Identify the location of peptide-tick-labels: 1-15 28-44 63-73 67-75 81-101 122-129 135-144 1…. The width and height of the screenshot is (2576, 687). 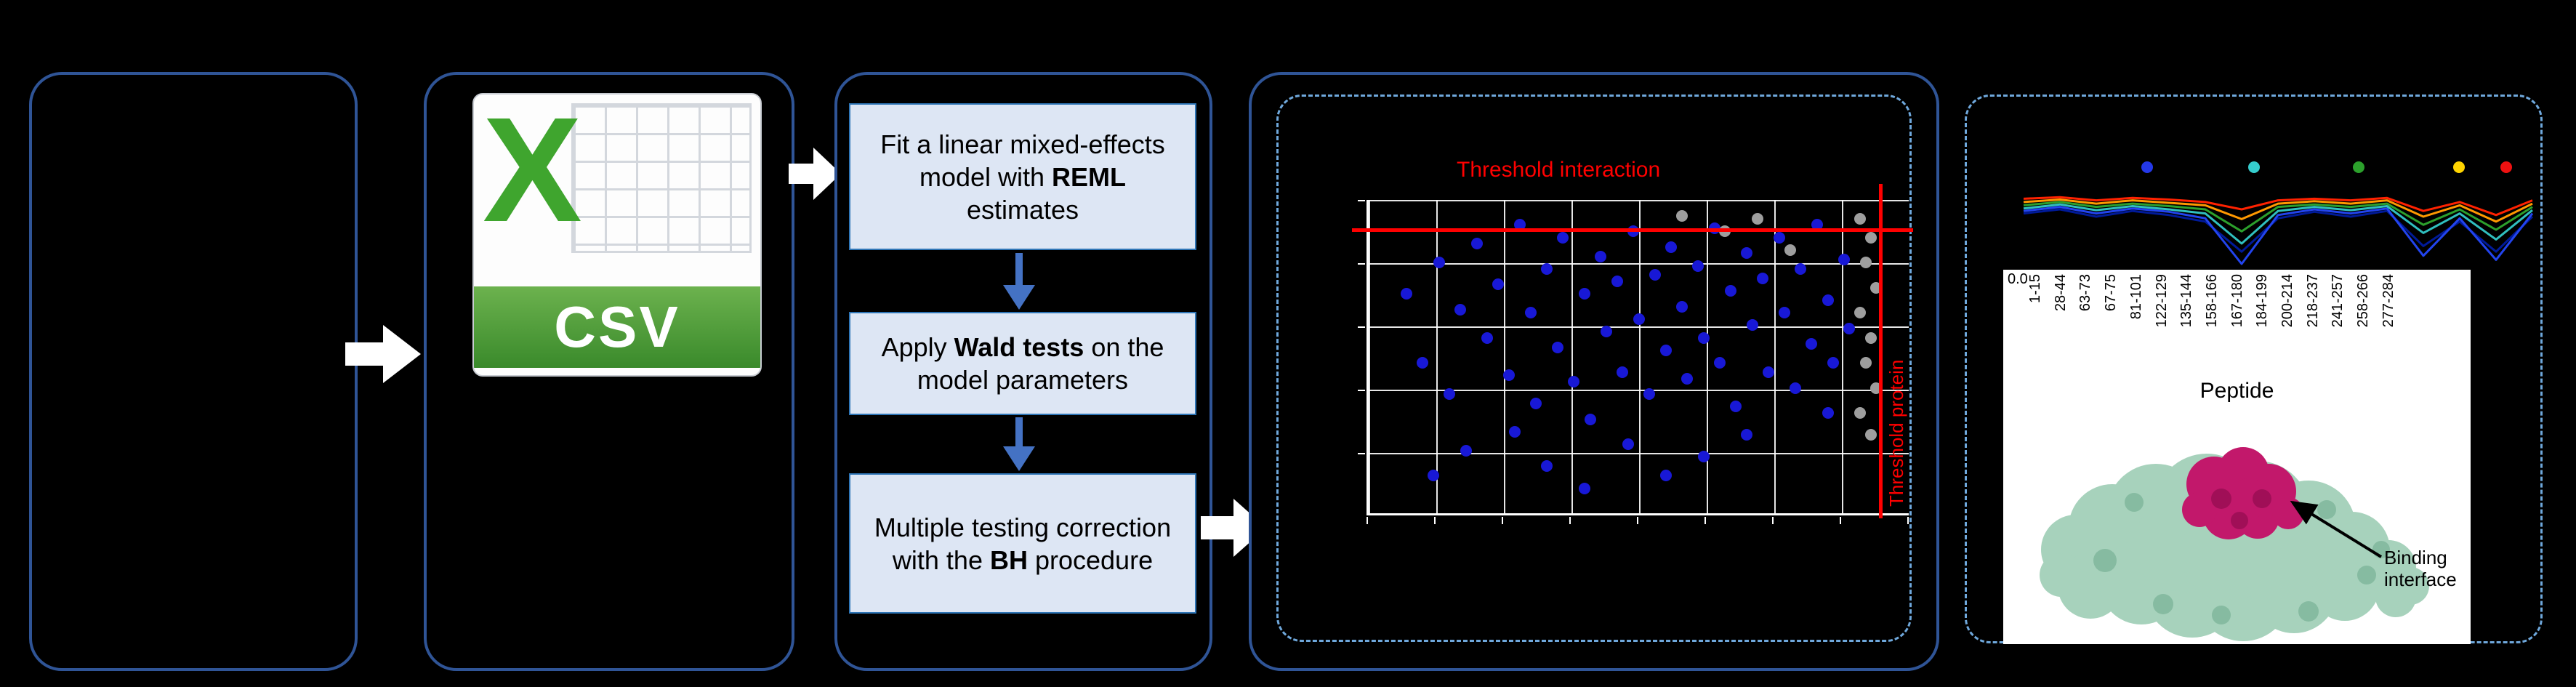
(2237, 324).